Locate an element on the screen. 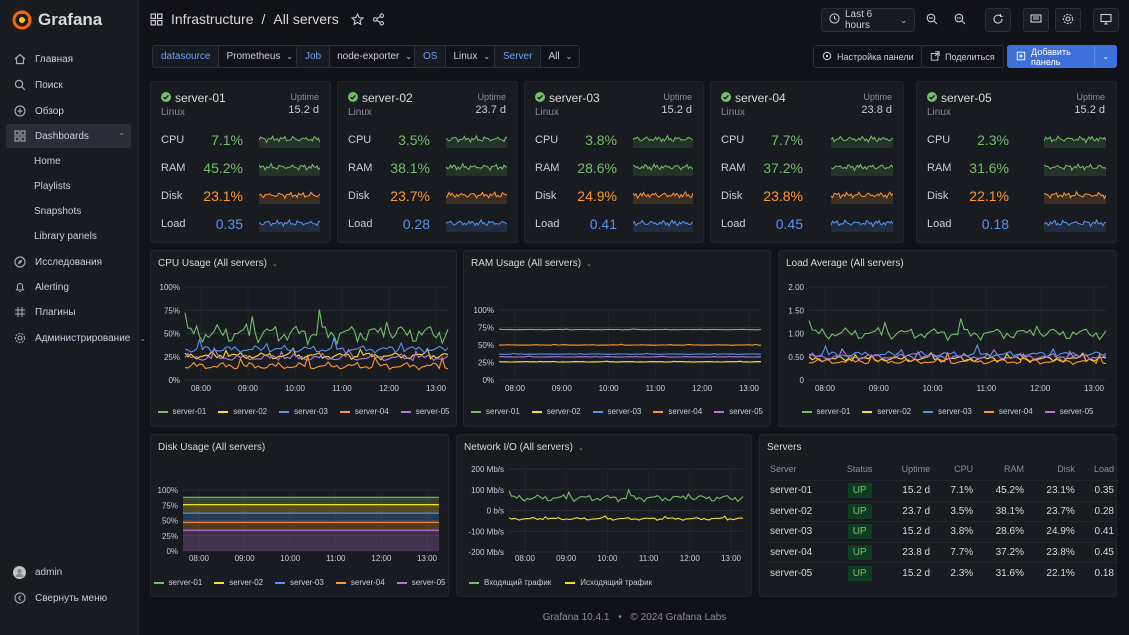 Image resolution: width=1129 pixels, height=635 pixels. table-header: RAM is located at coordinates (1013, 469).